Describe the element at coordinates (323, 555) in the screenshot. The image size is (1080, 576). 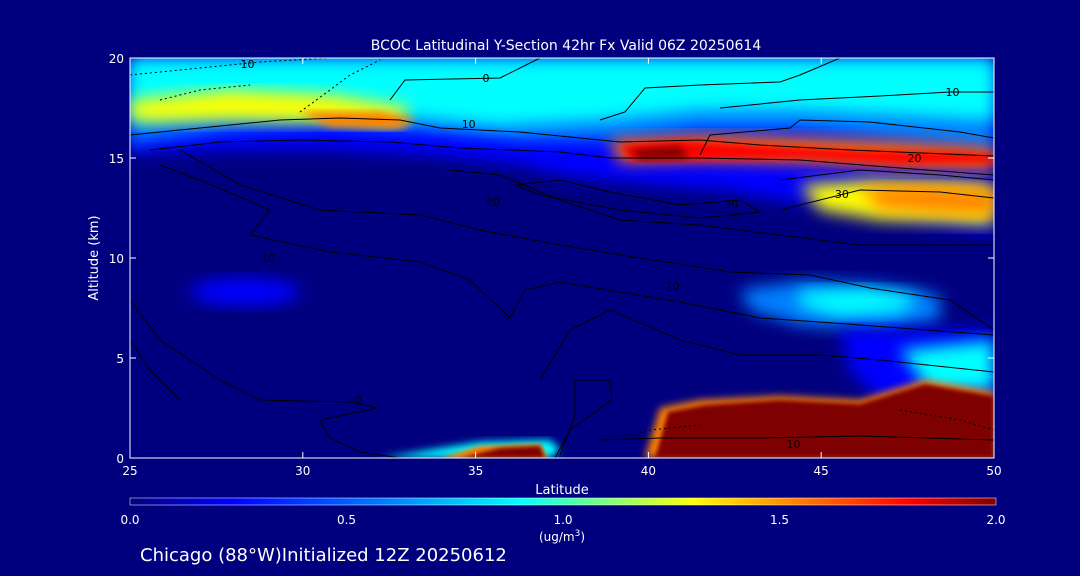
I see `footer-location: Chicago (88°W)Initialized 12Z 20250612` at that location.